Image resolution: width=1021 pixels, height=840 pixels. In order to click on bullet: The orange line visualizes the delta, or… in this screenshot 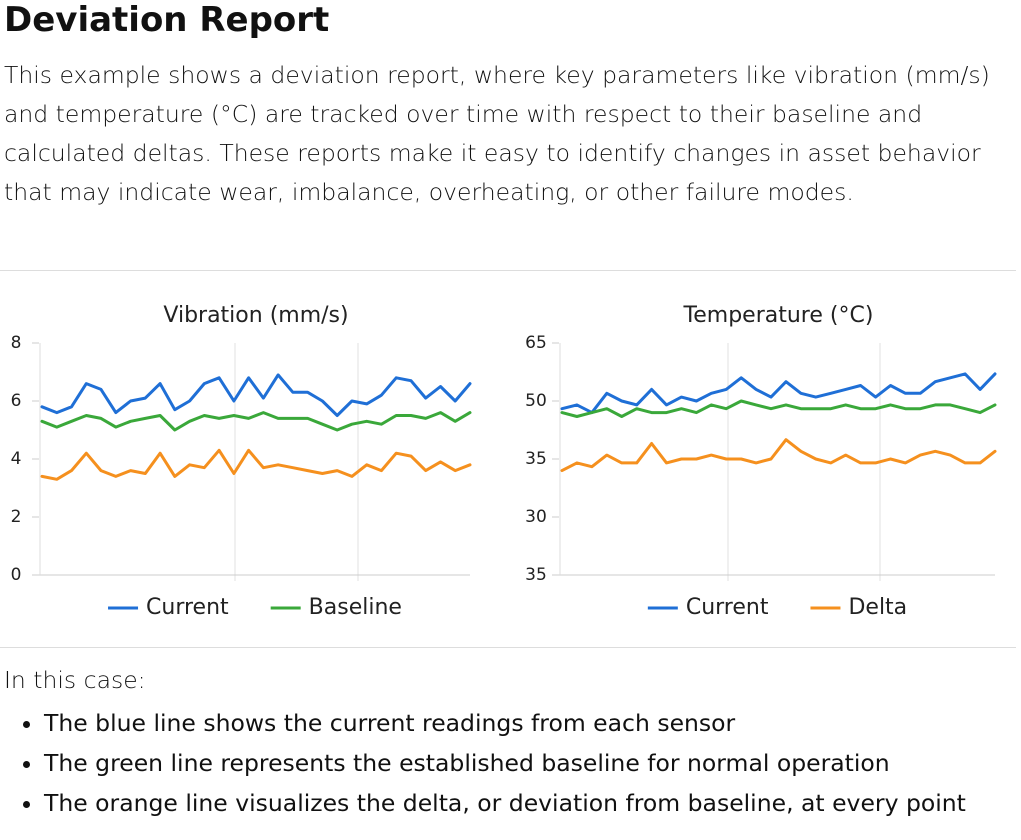, I will do `click(505, 803)`.